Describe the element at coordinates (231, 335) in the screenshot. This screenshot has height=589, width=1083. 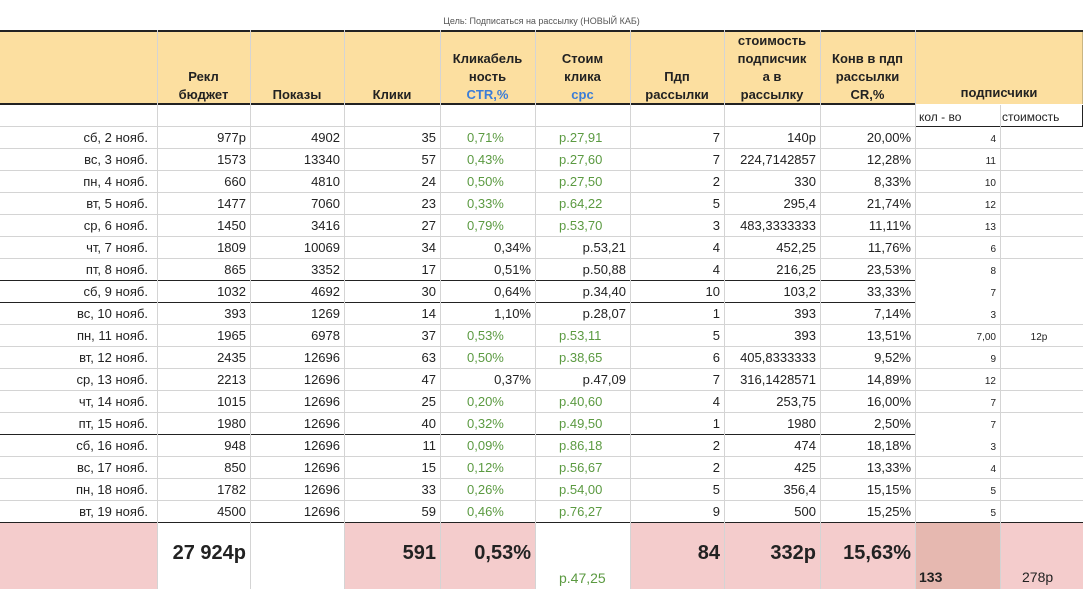
I see `cell-budget: 1965` at that location.